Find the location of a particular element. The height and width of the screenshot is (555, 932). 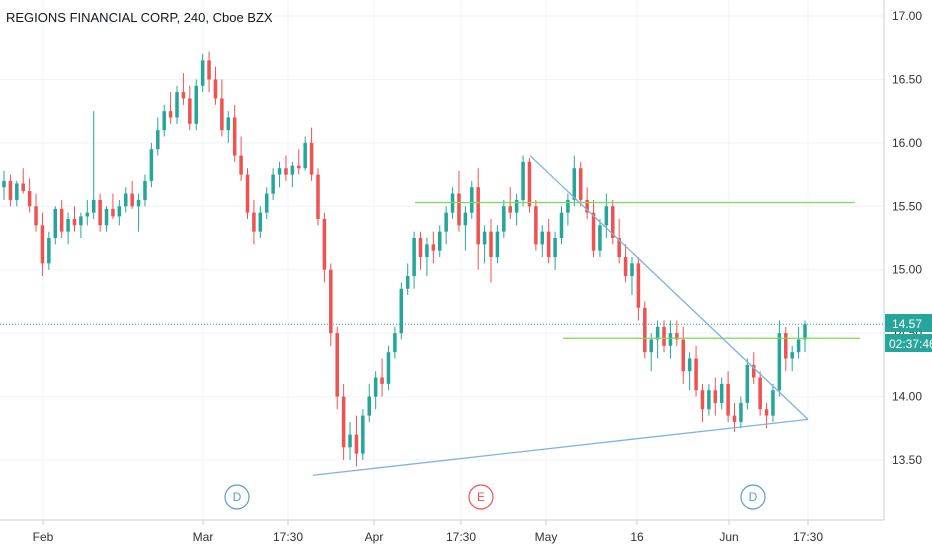

time-axis: Feb Mar 17:30 Apr 17:30 May 16 Jun 17:30 is located at coordinates (428, 532).